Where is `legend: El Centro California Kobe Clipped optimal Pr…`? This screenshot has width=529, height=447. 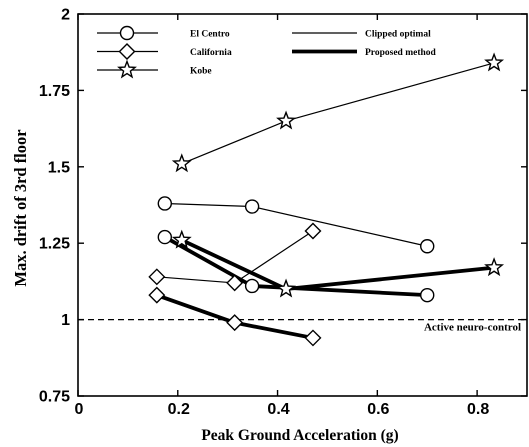 legend: El Centro California Kobe Clipped optimal Pr… is located at coordinates (267, 52).